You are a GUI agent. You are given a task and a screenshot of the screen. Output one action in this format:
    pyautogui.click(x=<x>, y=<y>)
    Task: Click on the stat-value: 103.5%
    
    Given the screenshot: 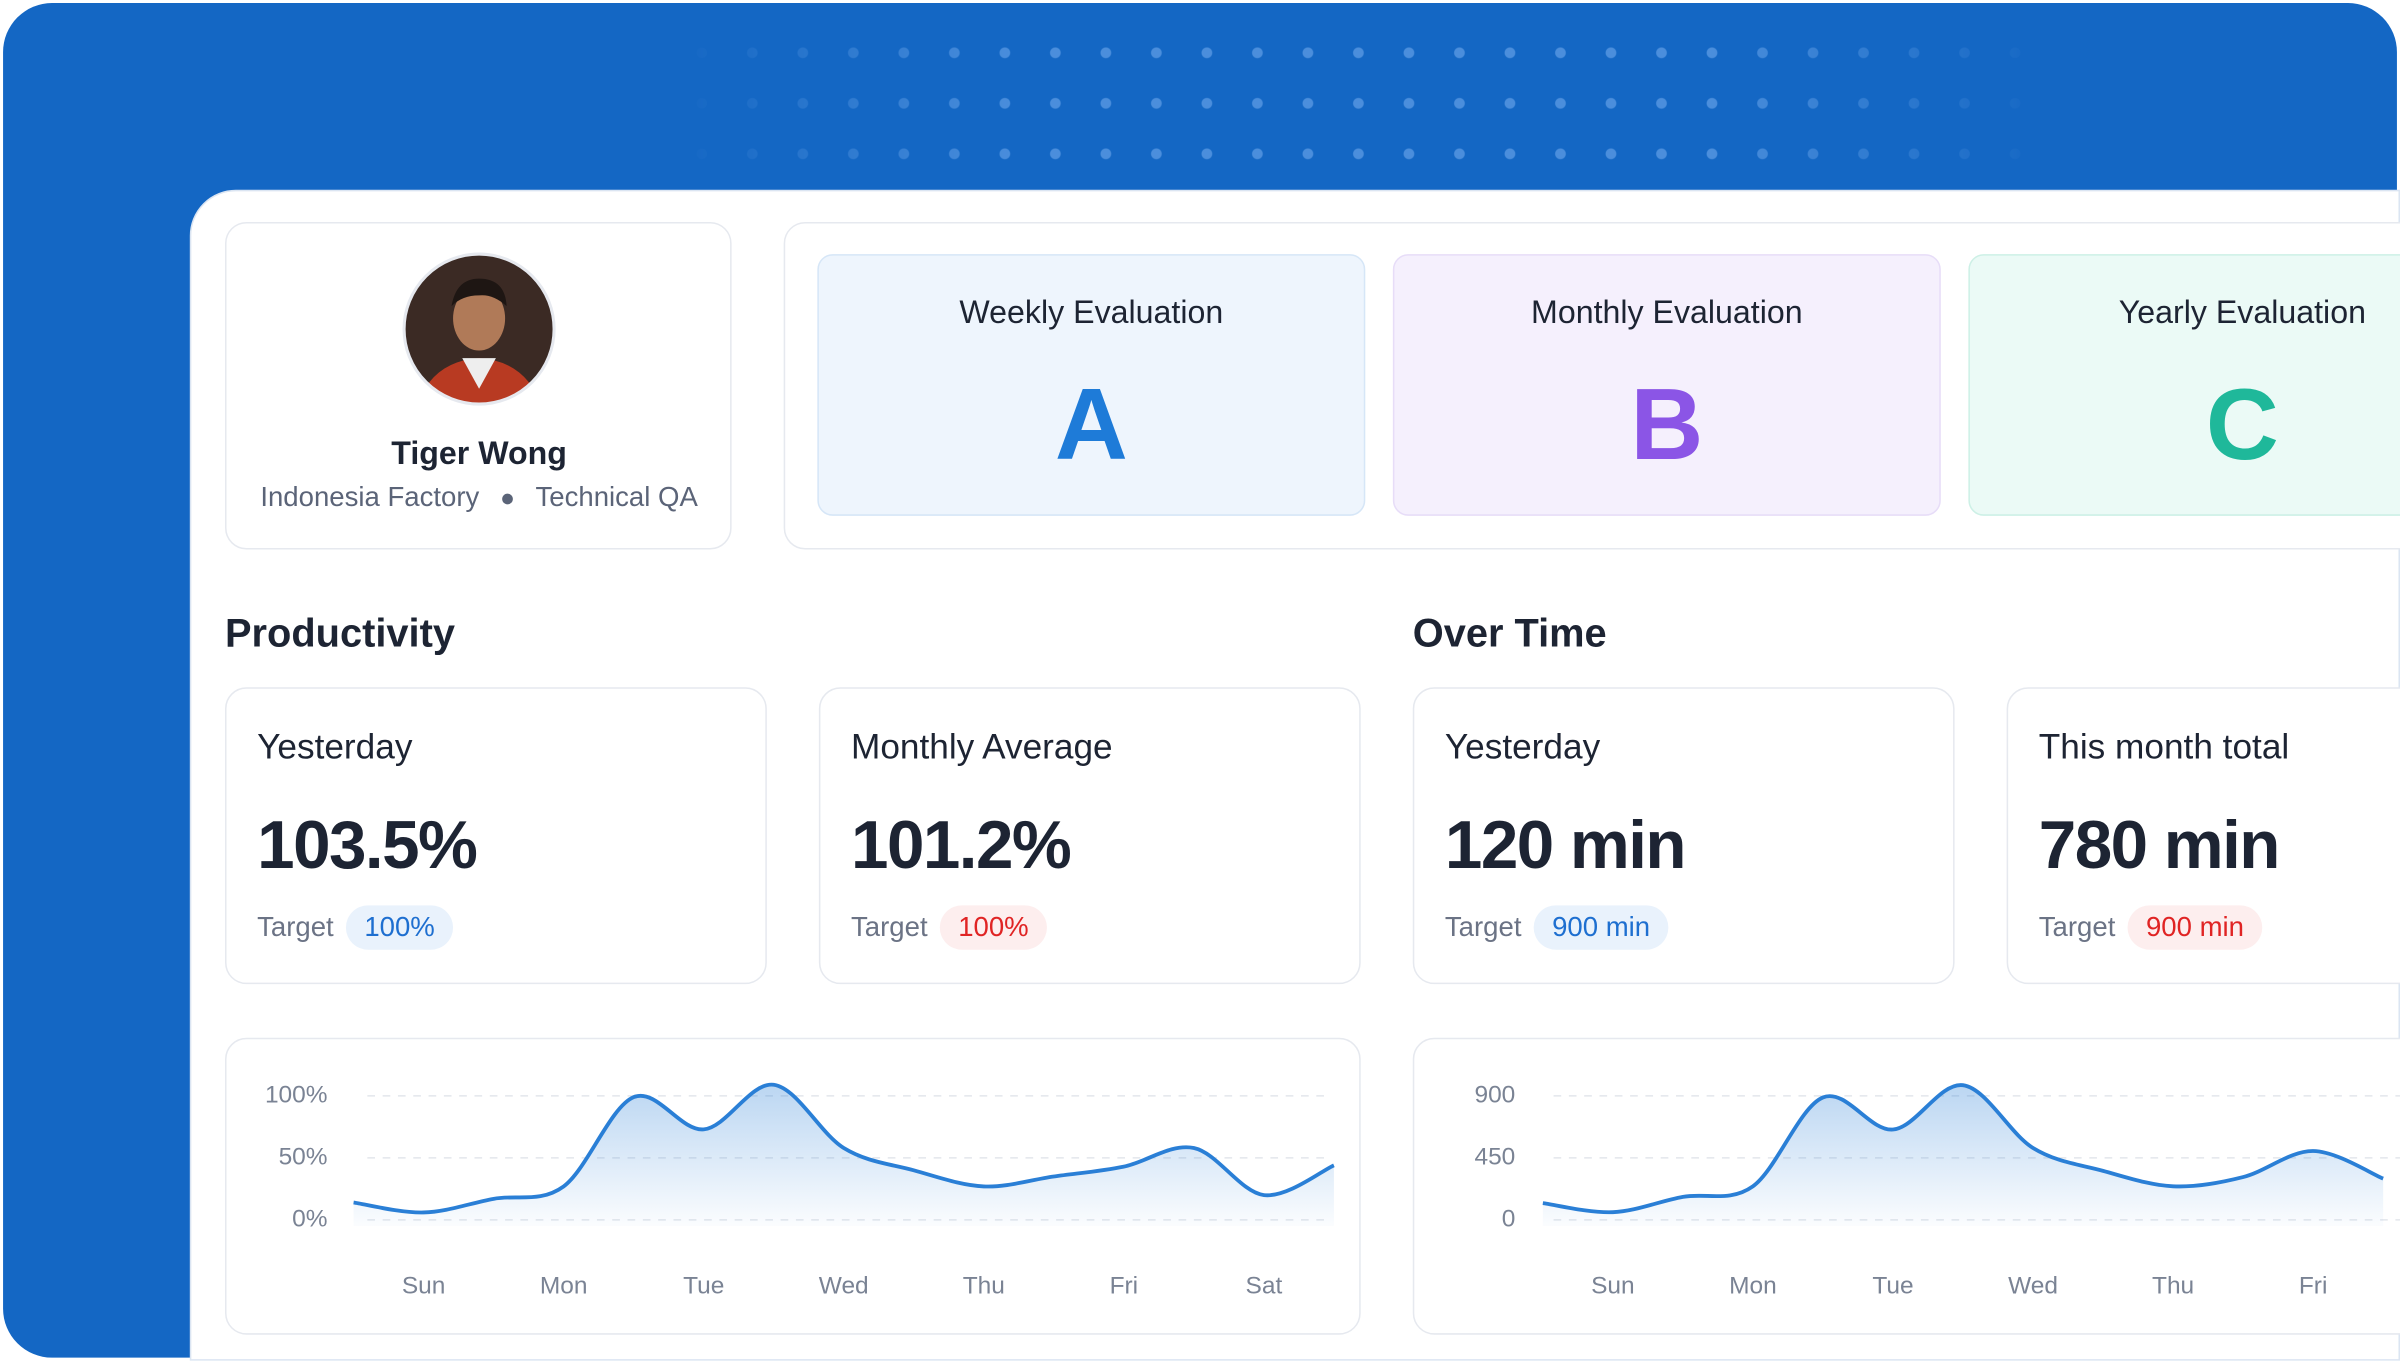 What is the action you would take?
    pyautogui.click(x=367, y=846)
    